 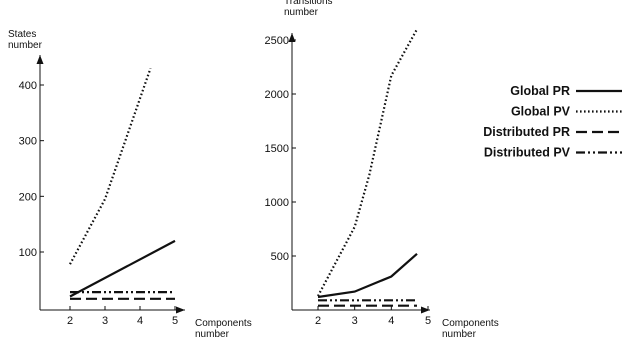 What do you see at coordinates (25, 40) in the screenshot?
I see `y-axis-label: States number` at bounding box center [25, 40].